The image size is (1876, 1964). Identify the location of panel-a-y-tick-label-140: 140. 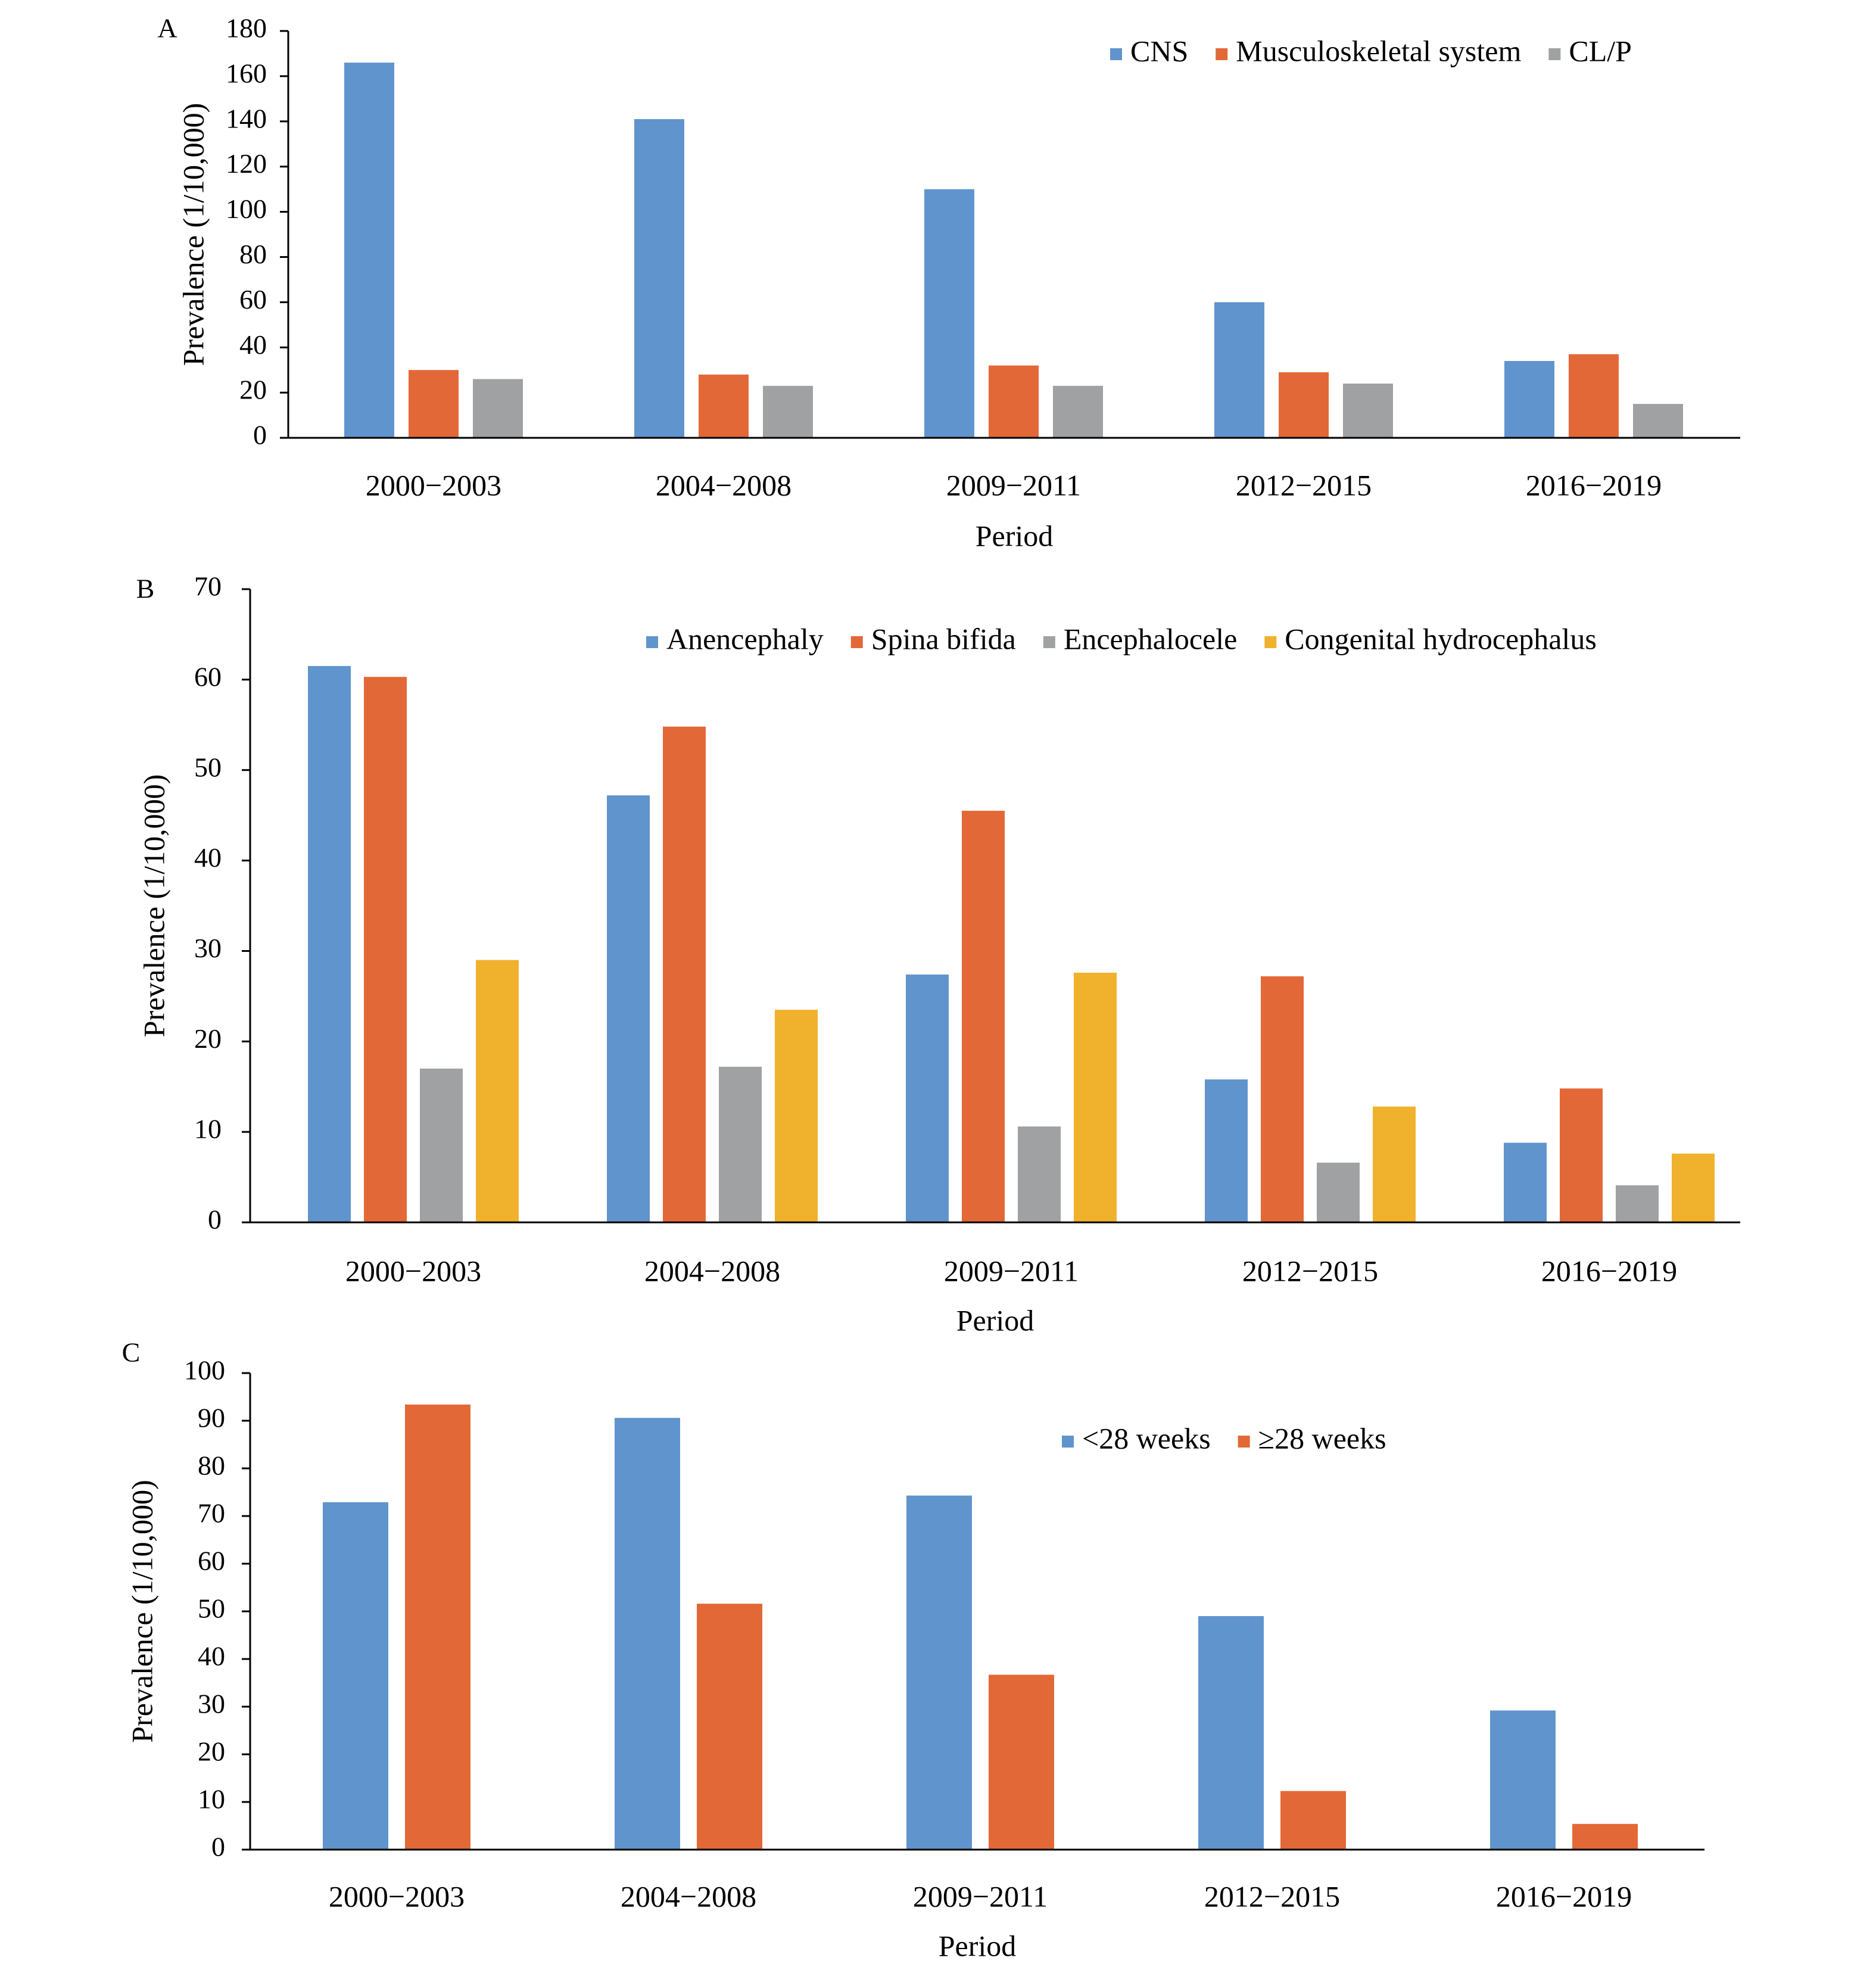
(246, 118).